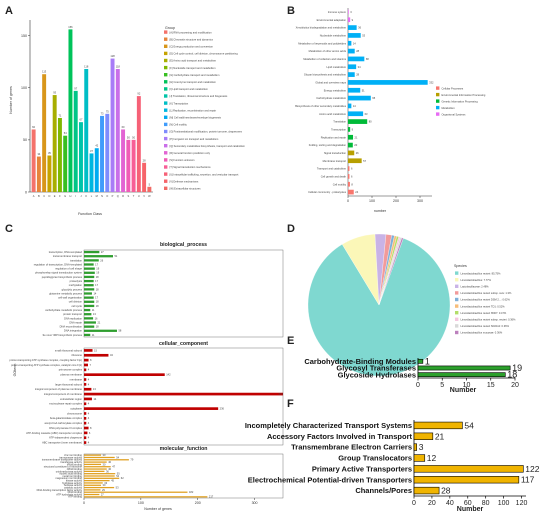 Image resolution: width=550 pixels, height=515 pixels. Describe the element at coordinates (222, 409) in the screenshot. I see `c-bar-label: 236` at that location.